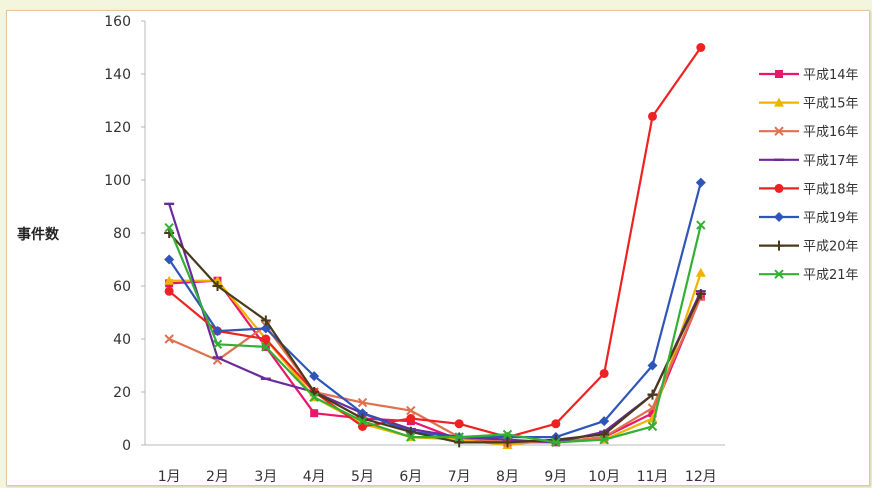  I want to click on y-tick-labels: 0 20 40 60 80 100 120 140 160, so click(124, 234).